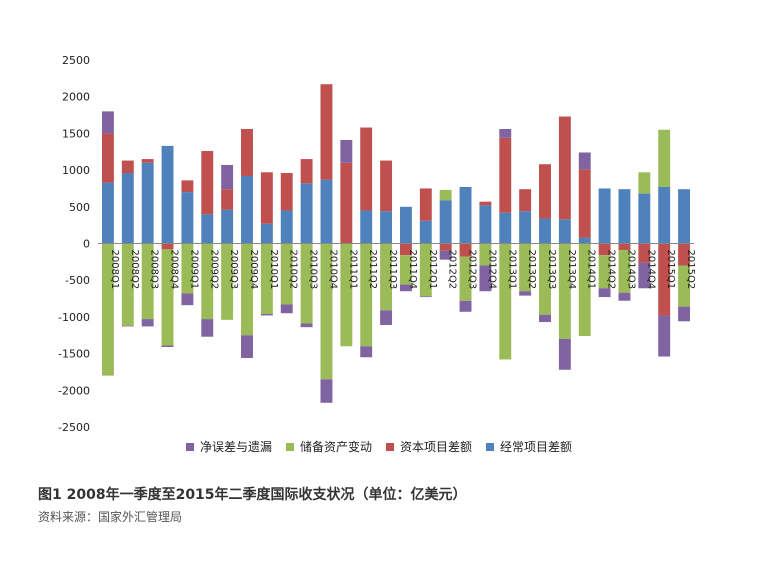 This screenshot has height=568, width=758. What do you see at coordinates (235, 447) in the screenshot?
I see `legend-label-errors: 净误差与遗漏` at bounding box center [235, 447].